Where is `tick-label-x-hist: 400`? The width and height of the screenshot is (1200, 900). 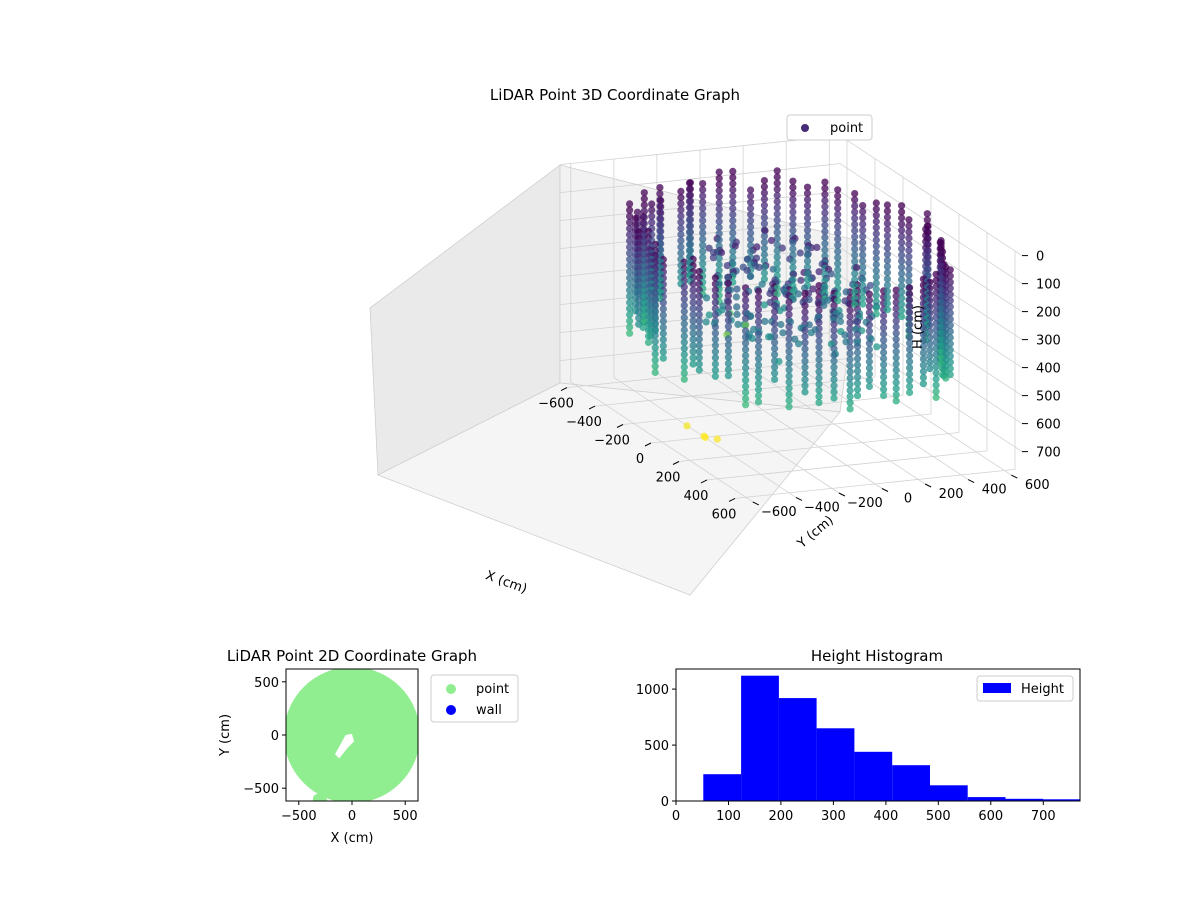
tick-label-x-hist: 400 is located at coordinates (885, 816).